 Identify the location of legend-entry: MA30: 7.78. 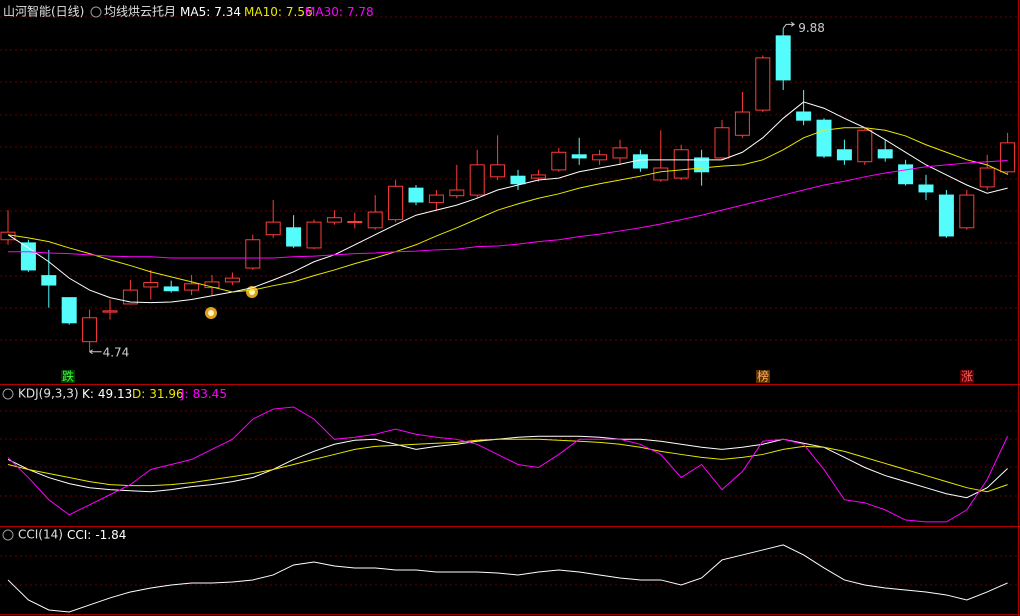
(339, 12).